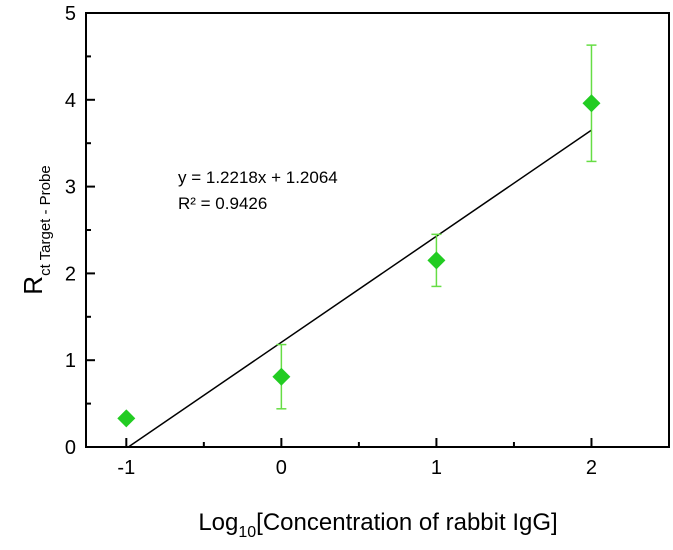 This screenshot has height=550, width=673. Describe the element at coordinates (70, 274) in the screenshot. I see `y-tick-label: 2` at that location.